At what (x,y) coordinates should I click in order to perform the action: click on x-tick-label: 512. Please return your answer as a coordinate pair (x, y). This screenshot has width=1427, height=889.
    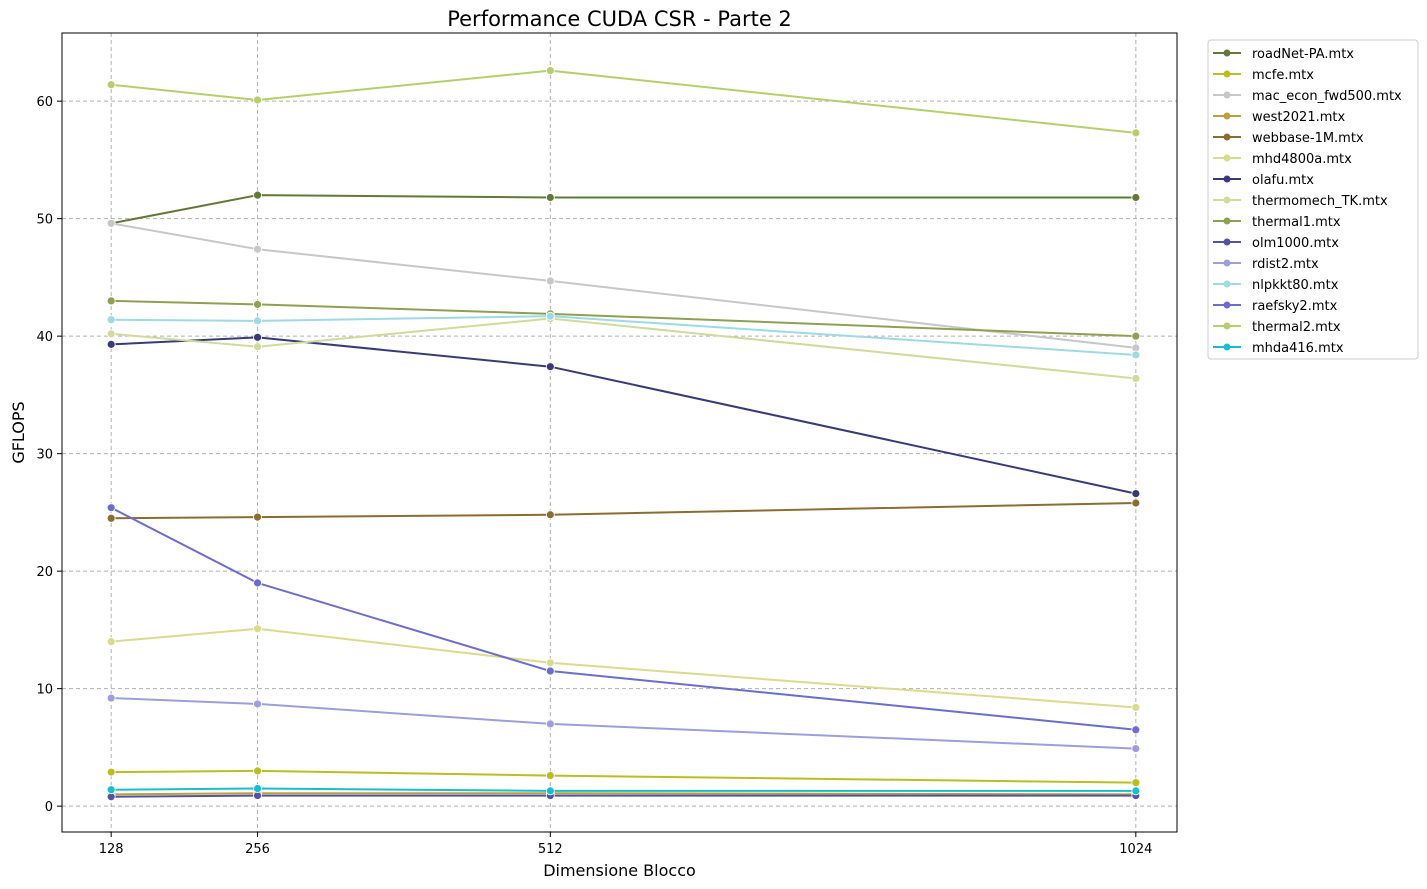
    Looking at the image, I should click on (550, 849).